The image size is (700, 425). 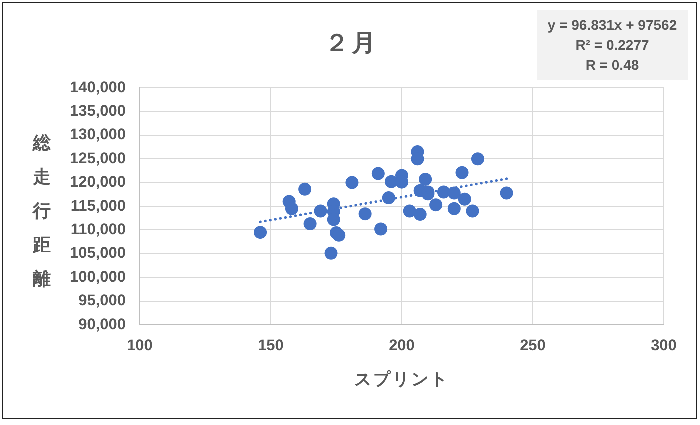 What do you see at coordinates (98, 206) in the screenshot?
I see `y-tick-label: 115,000` at bounding box center [98, 206].